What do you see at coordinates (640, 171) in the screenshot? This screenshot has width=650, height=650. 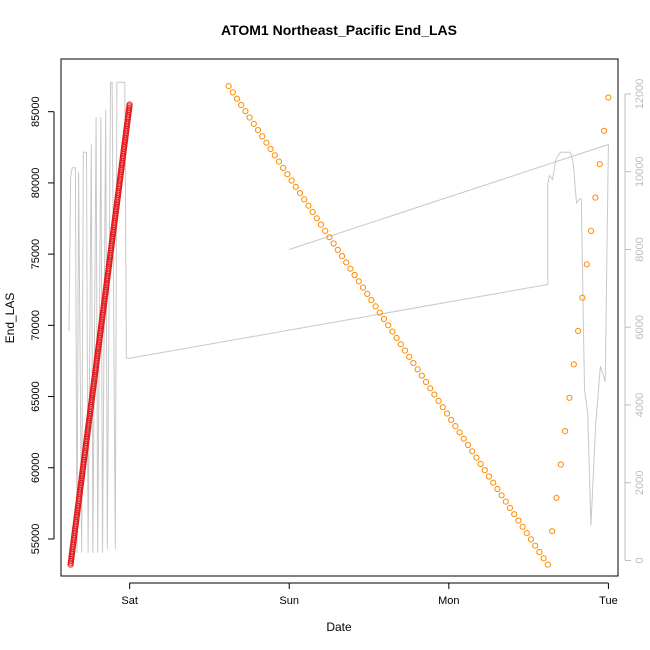 I see `y2-tick-label: 10000` at bounding box center [640, 171].